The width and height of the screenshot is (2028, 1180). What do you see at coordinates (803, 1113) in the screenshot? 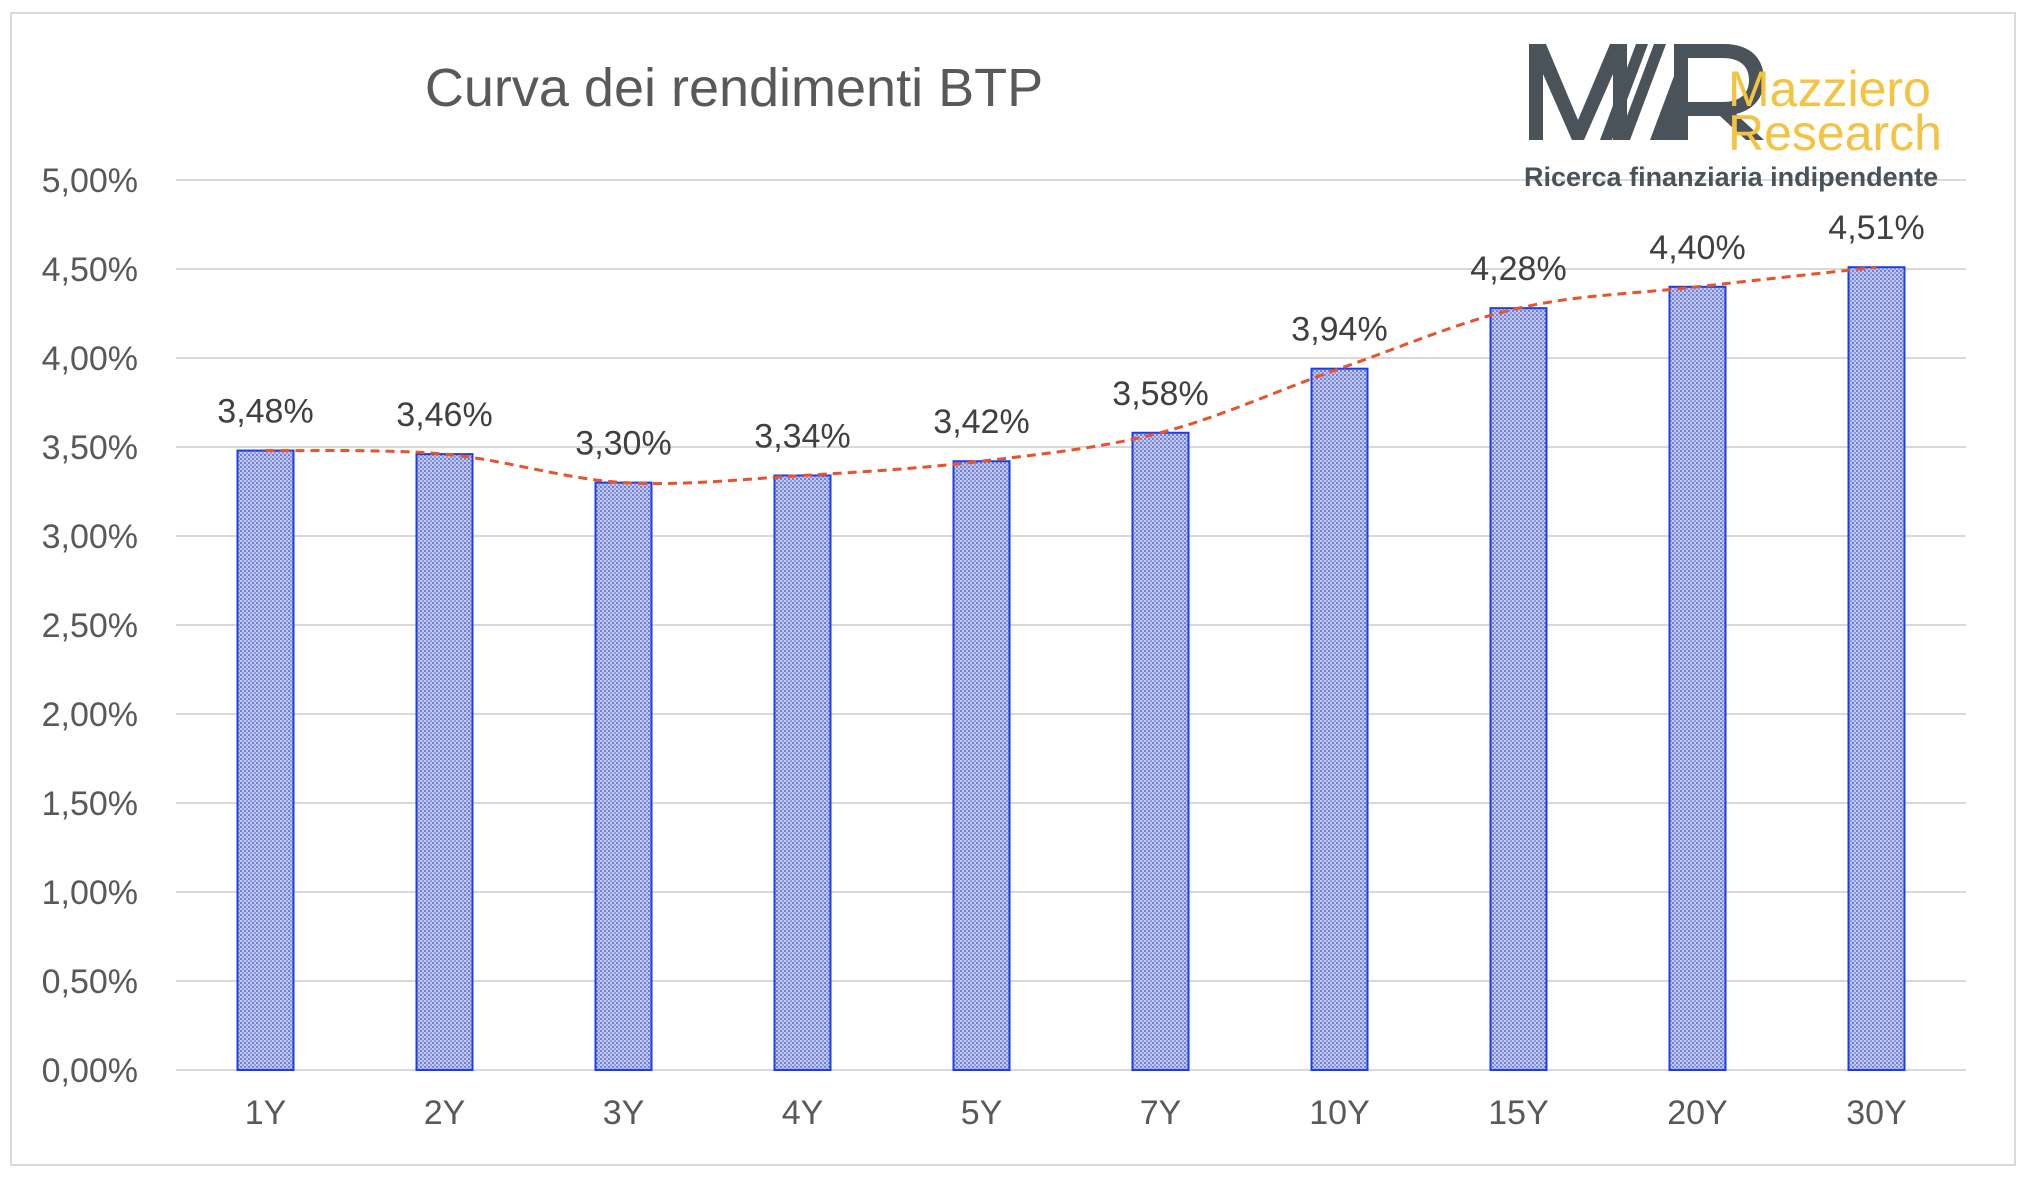
I see `x-tick-label: 4Y` at bounding box center [803, 1113].